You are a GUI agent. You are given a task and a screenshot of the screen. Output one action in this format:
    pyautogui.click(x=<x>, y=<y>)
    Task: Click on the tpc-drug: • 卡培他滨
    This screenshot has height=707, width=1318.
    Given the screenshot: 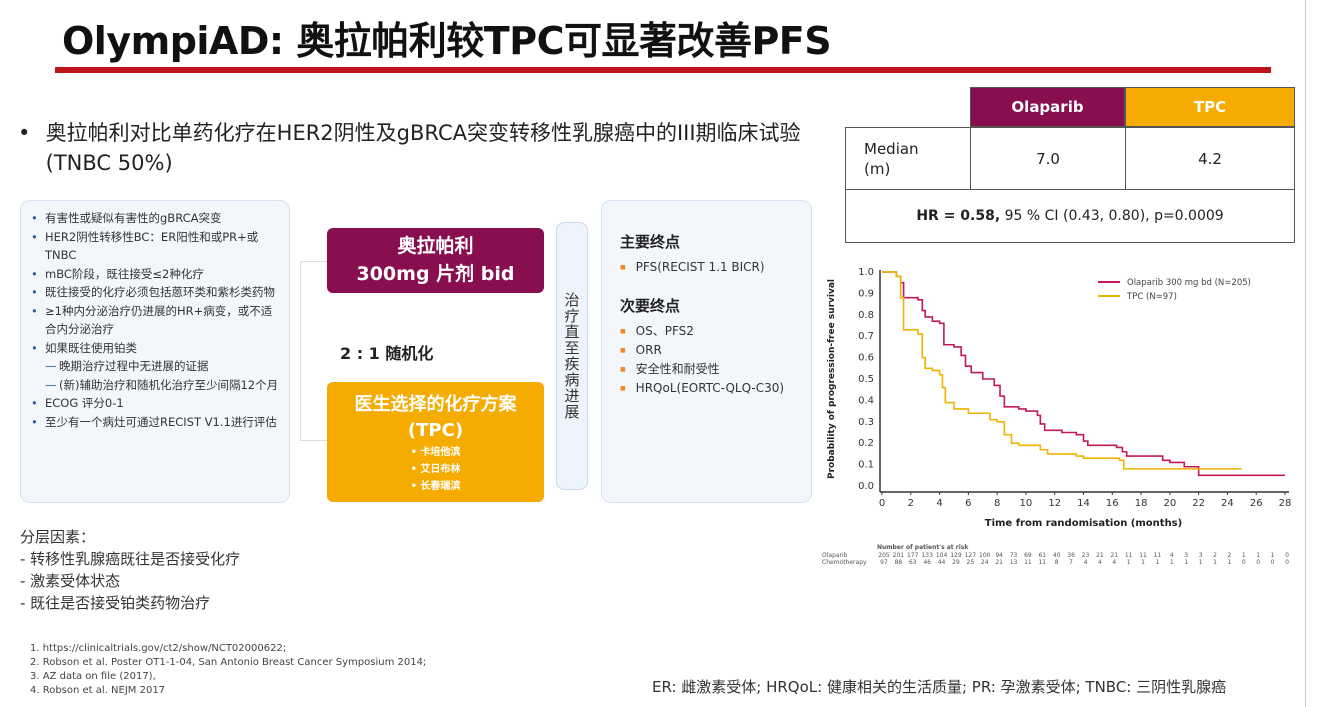 What is the action you would take?
    pyautogui.click(x=435, y=452)
    